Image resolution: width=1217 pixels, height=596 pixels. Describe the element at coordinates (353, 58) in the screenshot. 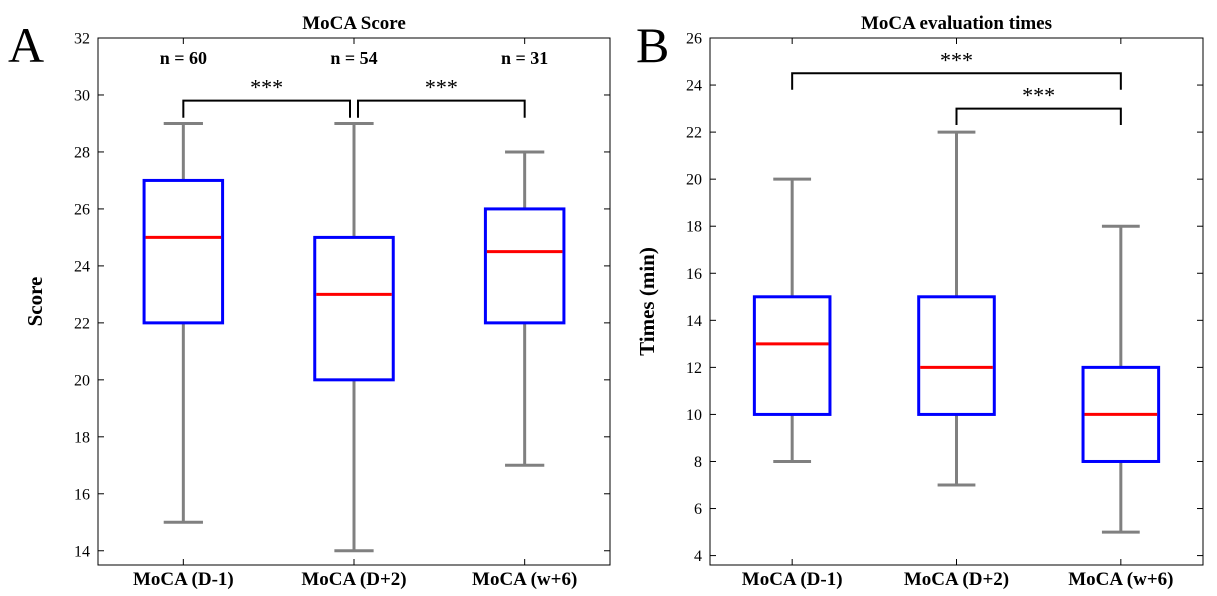

I see `sample-size-label: n = 54` at that location.